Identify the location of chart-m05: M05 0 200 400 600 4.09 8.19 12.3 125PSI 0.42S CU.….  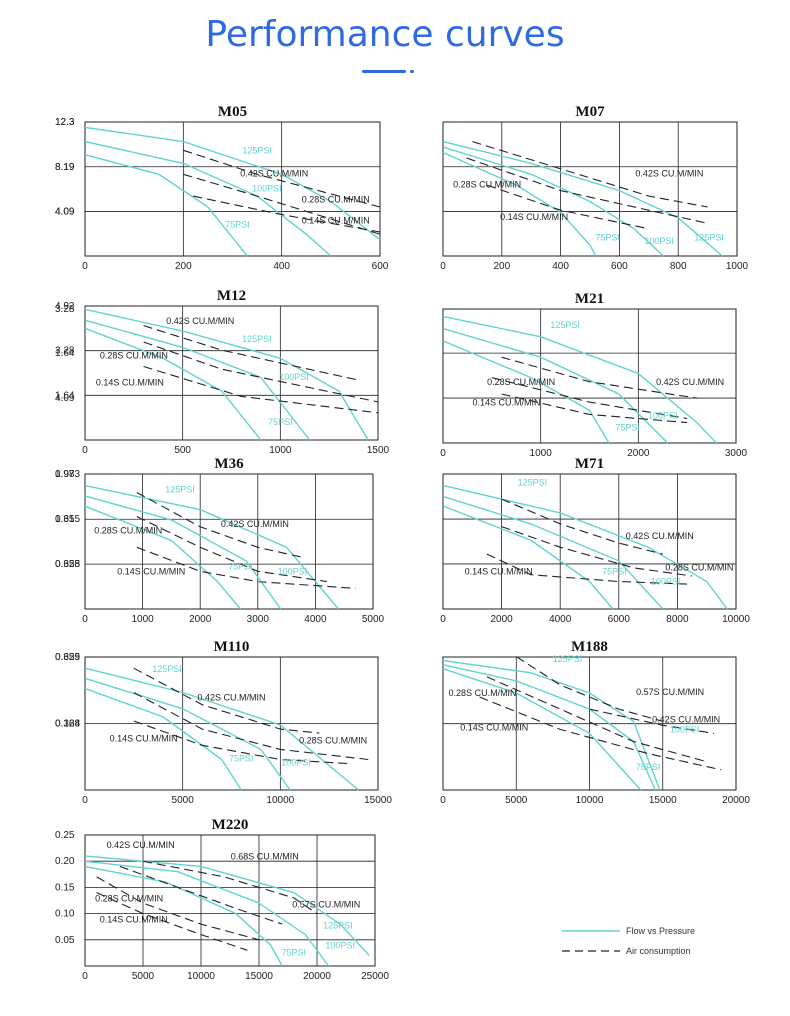
(222, 188).